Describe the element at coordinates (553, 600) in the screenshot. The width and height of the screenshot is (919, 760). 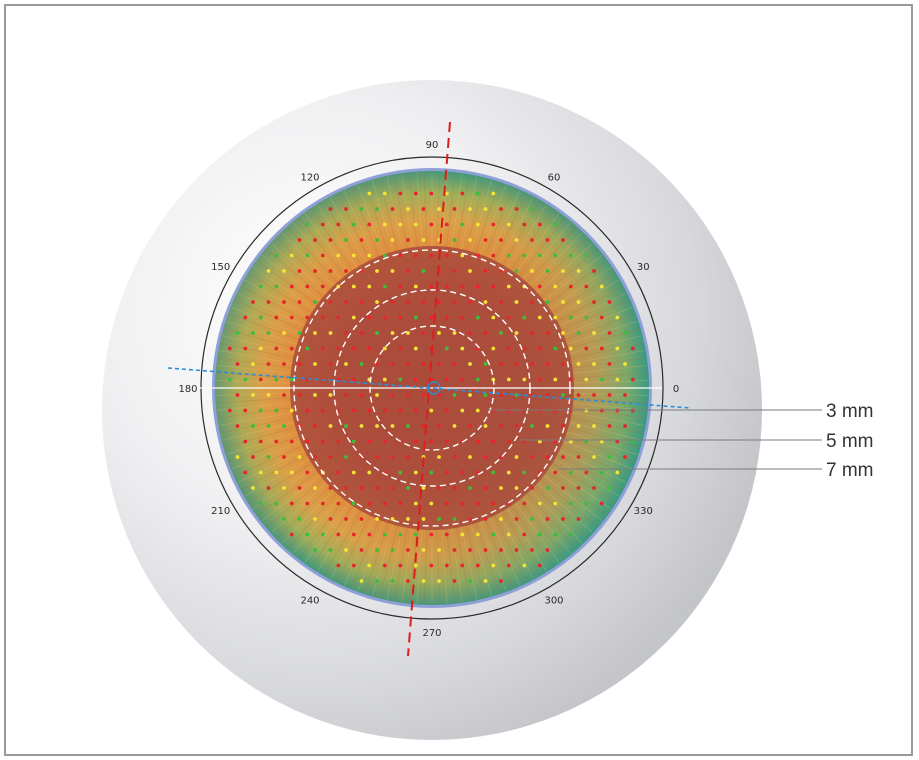
I see `degree-label-300: 300` at that location.